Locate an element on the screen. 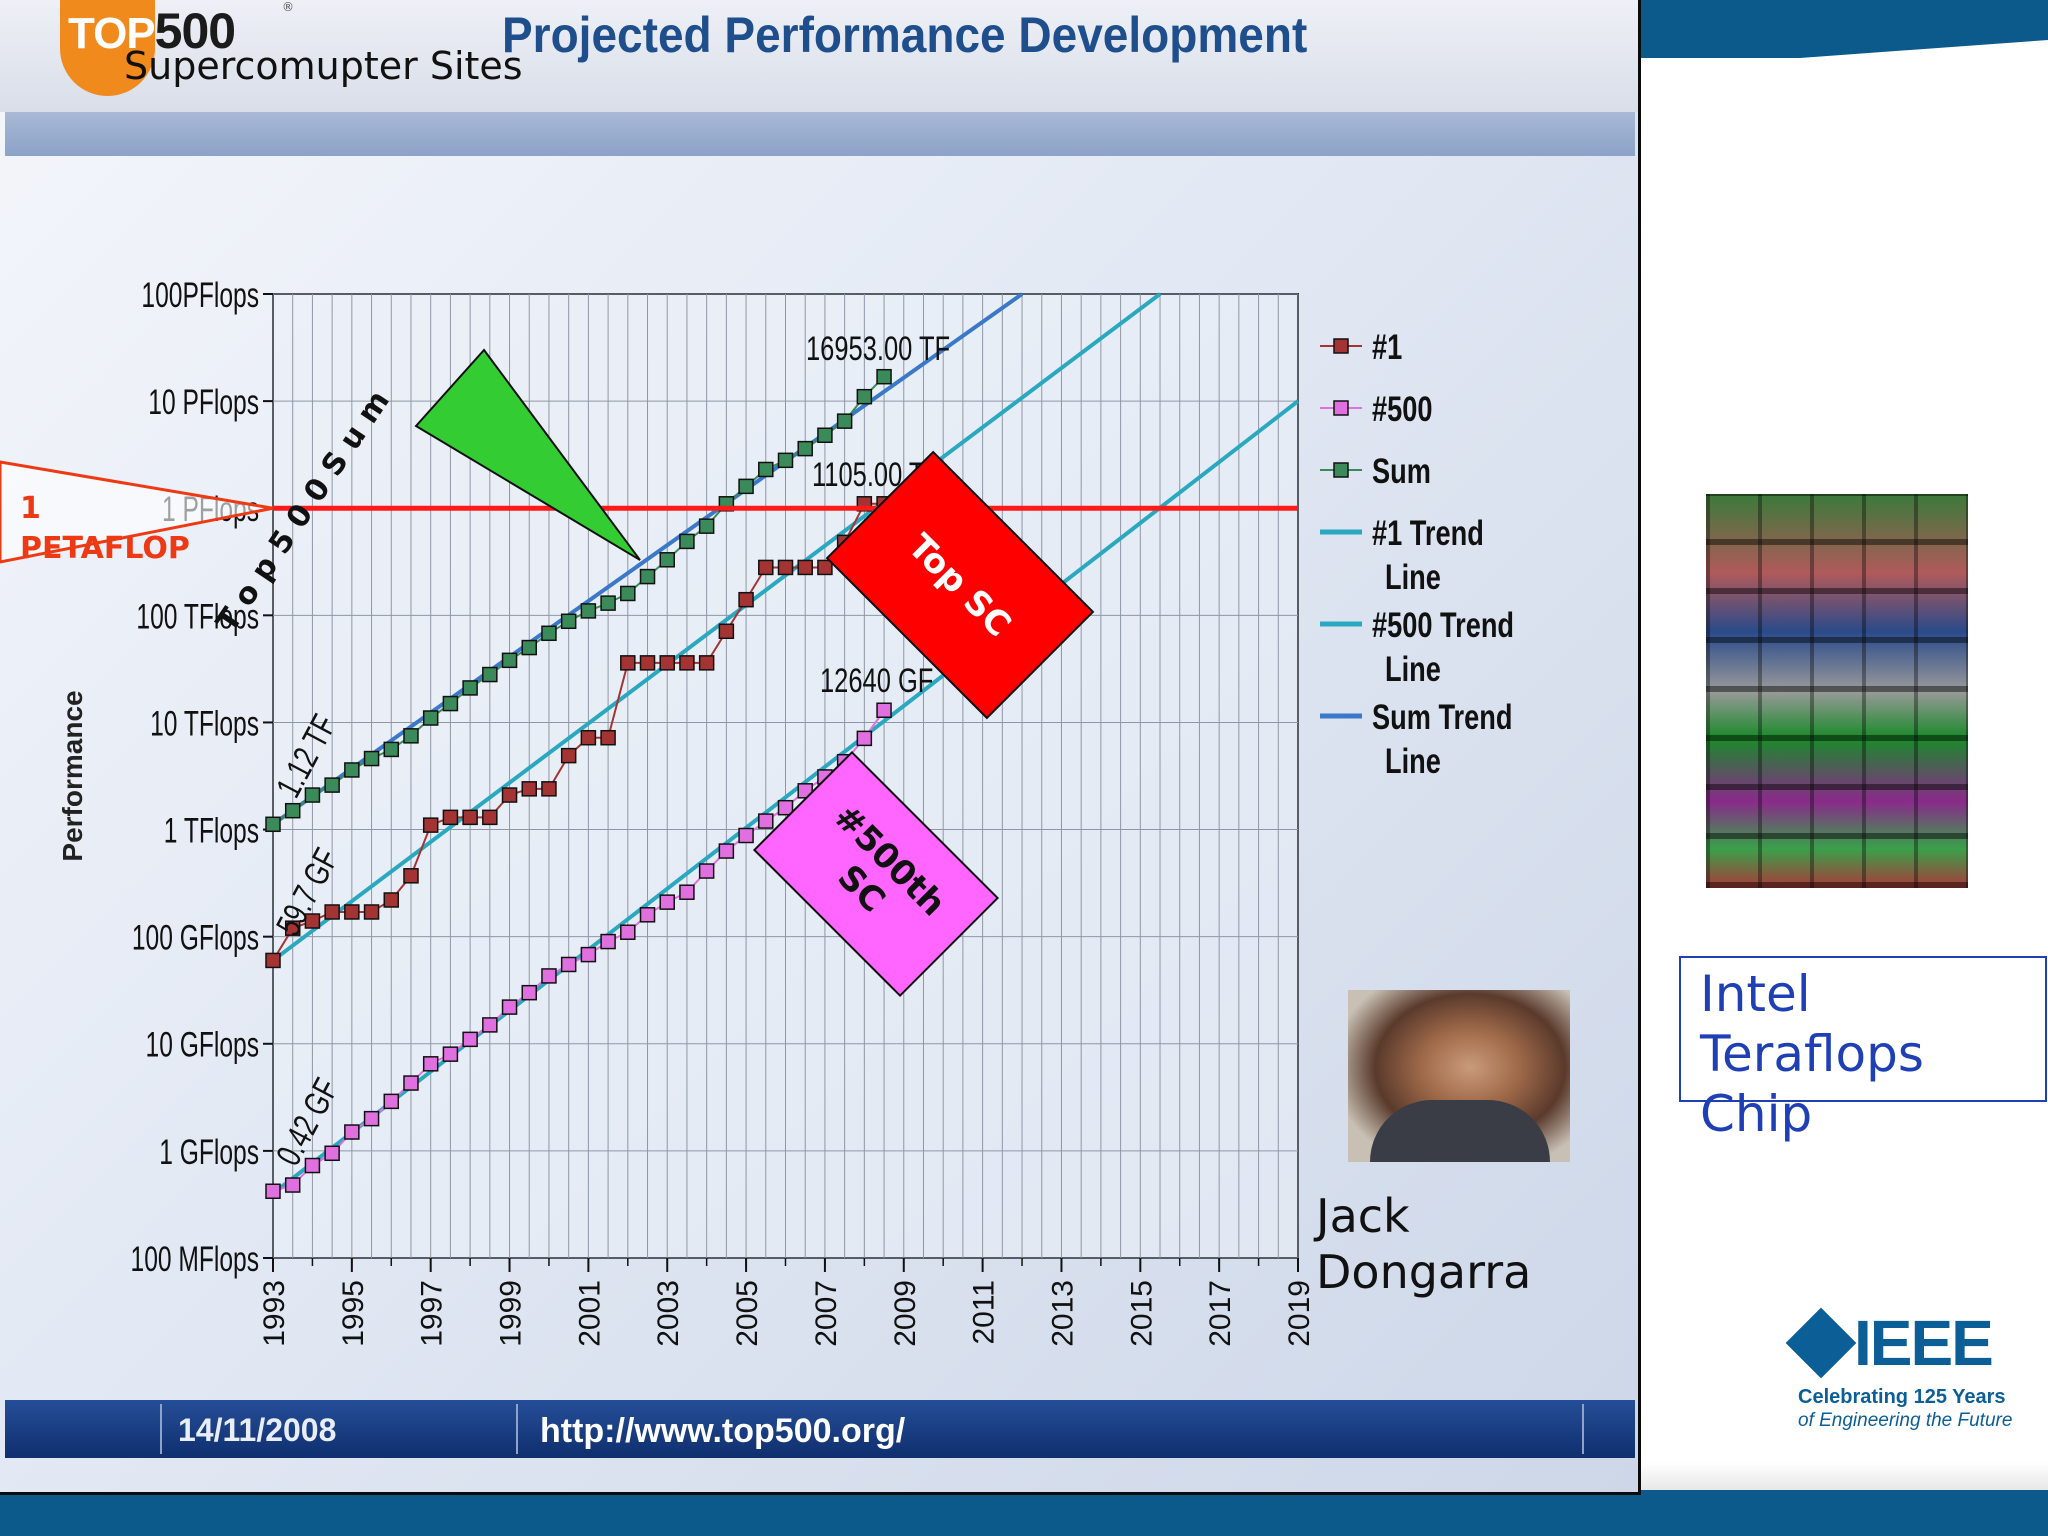  panel-header-strip is located at coordinates (820, 134).